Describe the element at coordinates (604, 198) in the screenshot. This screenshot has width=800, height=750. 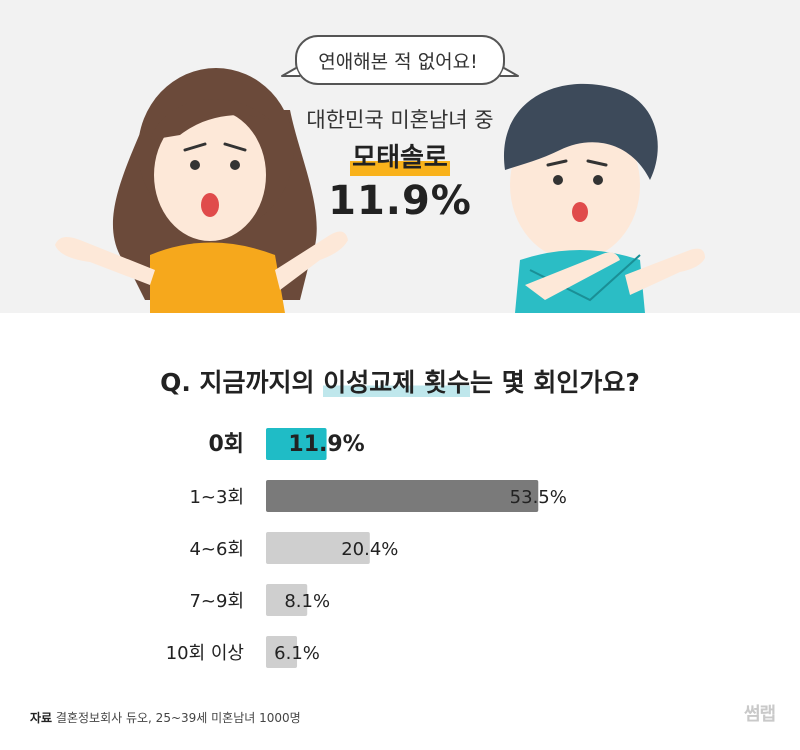
I see `man-figure` at that location.